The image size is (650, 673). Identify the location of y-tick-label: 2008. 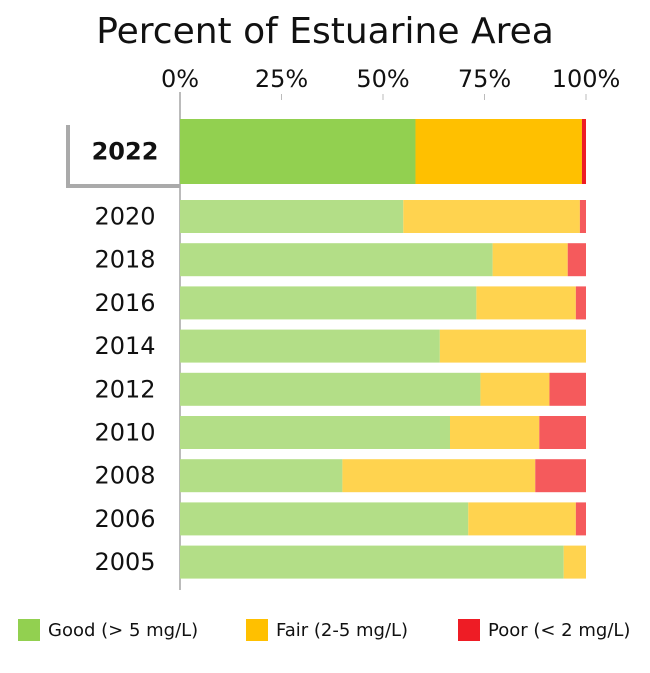
(124, 476).